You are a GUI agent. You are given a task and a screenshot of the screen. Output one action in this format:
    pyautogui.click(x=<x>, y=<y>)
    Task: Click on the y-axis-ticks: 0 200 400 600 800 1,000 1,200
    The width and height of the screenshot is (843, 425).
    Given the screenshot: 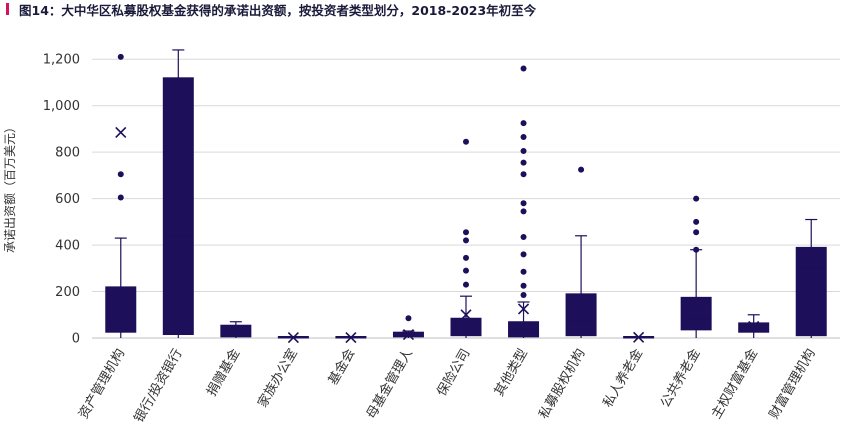 What is the action you would take?
    pyautogui.click(x=61, y=200)
    